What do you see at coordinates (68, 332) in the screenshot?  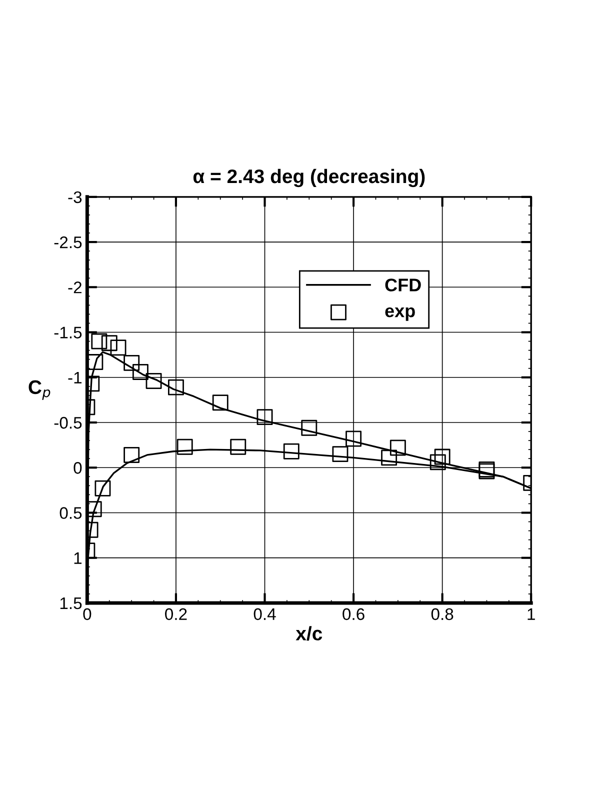 I see `y-tick-label: -1.5` at bounding box center [68, 332].